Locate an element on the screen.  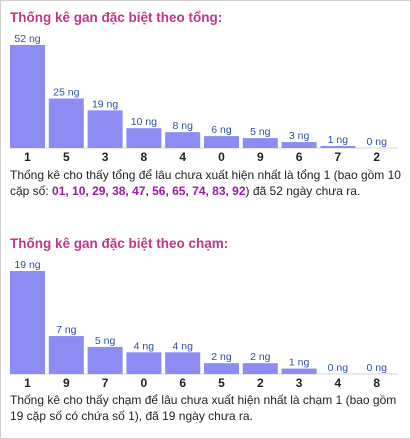
sum-number-list: 01, 10, 29, 38, 47, 56, 65, 74, 83, 92 is located at coordinates (149, 190).